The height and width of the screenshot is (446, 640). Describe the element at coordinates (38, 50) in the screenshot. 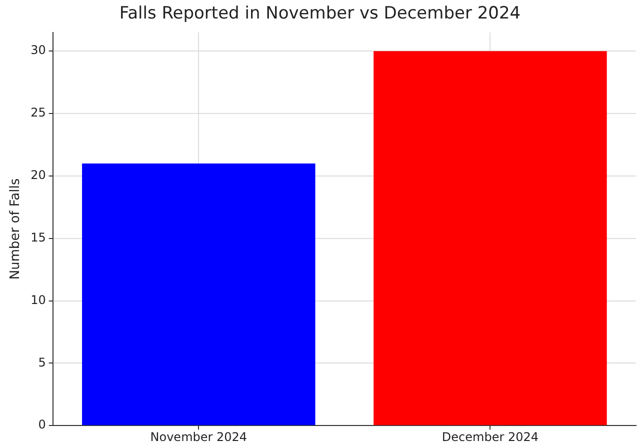

I see `y-tick-label: 30` at that location.